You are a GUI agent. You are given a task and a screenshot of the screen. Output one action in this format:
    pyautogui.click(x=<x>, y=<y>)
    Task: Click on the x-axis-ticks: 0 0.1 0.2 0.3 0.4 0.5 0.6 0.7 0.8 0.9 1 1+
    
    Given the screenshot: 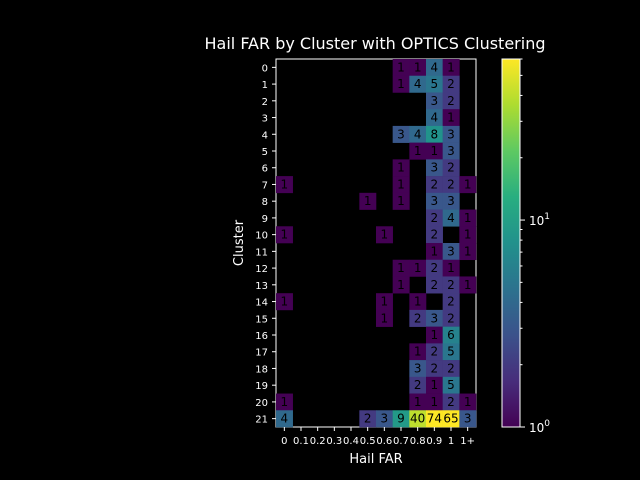 What is the action you would take?
    pyautogui.click(x=378, y=437)
    